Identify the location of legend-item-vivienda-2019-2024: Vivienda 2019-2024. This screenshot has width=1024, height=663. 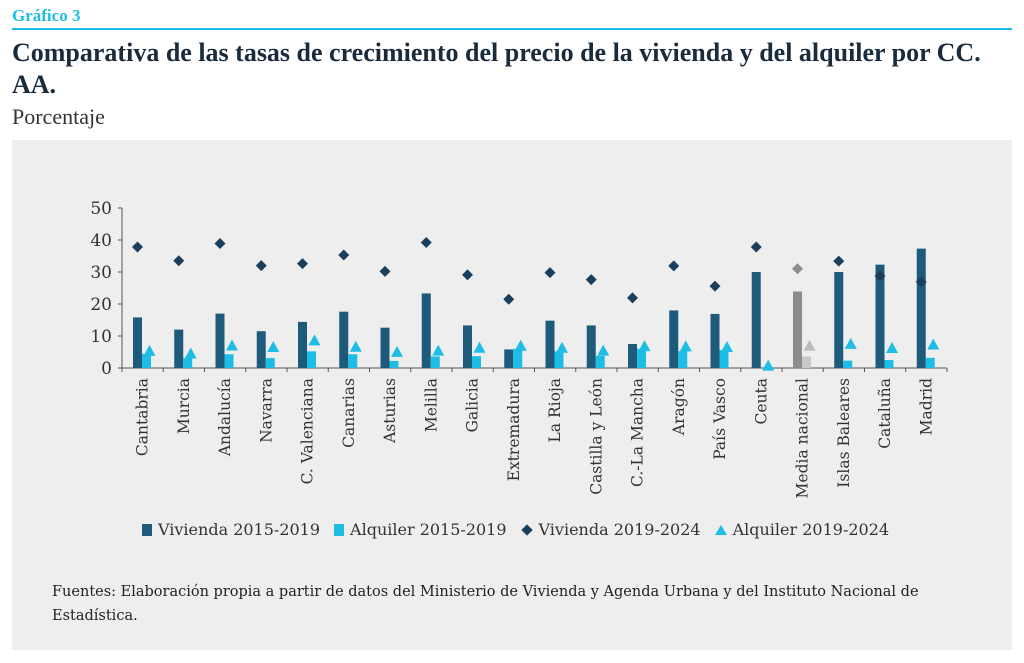
(610, 529).